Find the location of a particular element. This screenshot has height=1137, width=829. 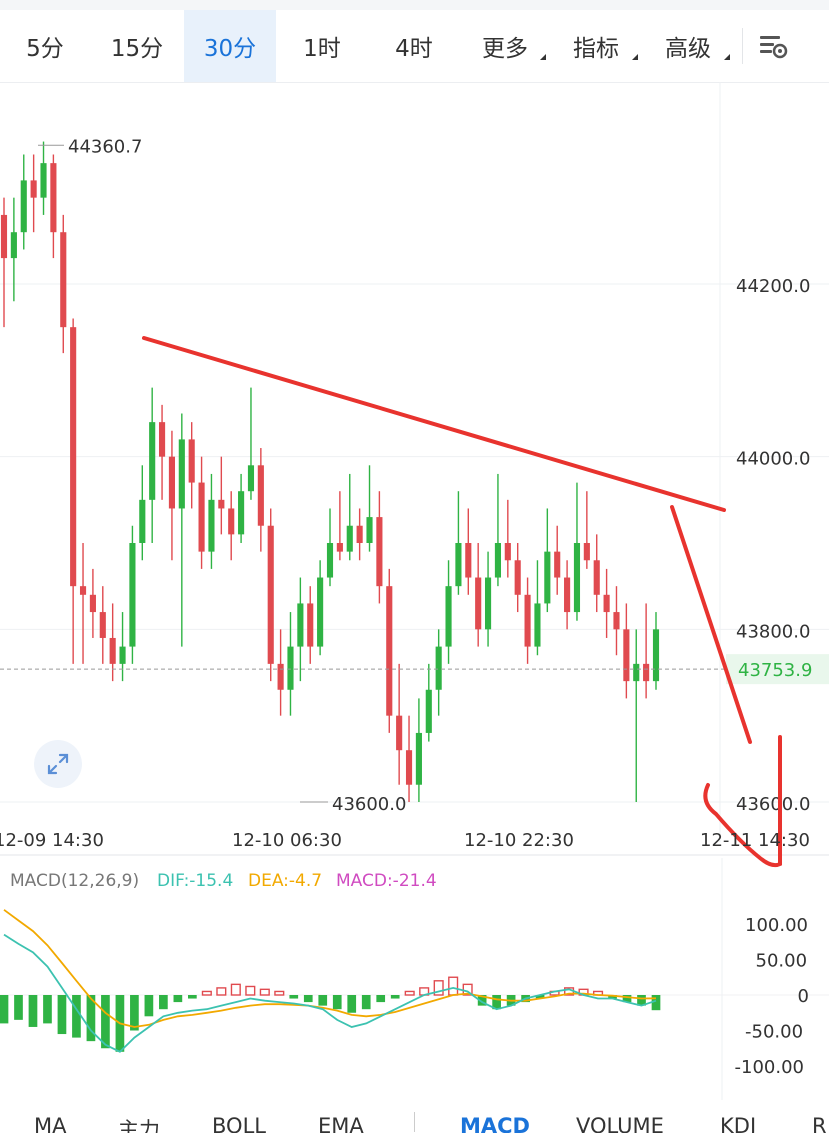

macd-tick-label: 0 is located at coordinates (803, 996).